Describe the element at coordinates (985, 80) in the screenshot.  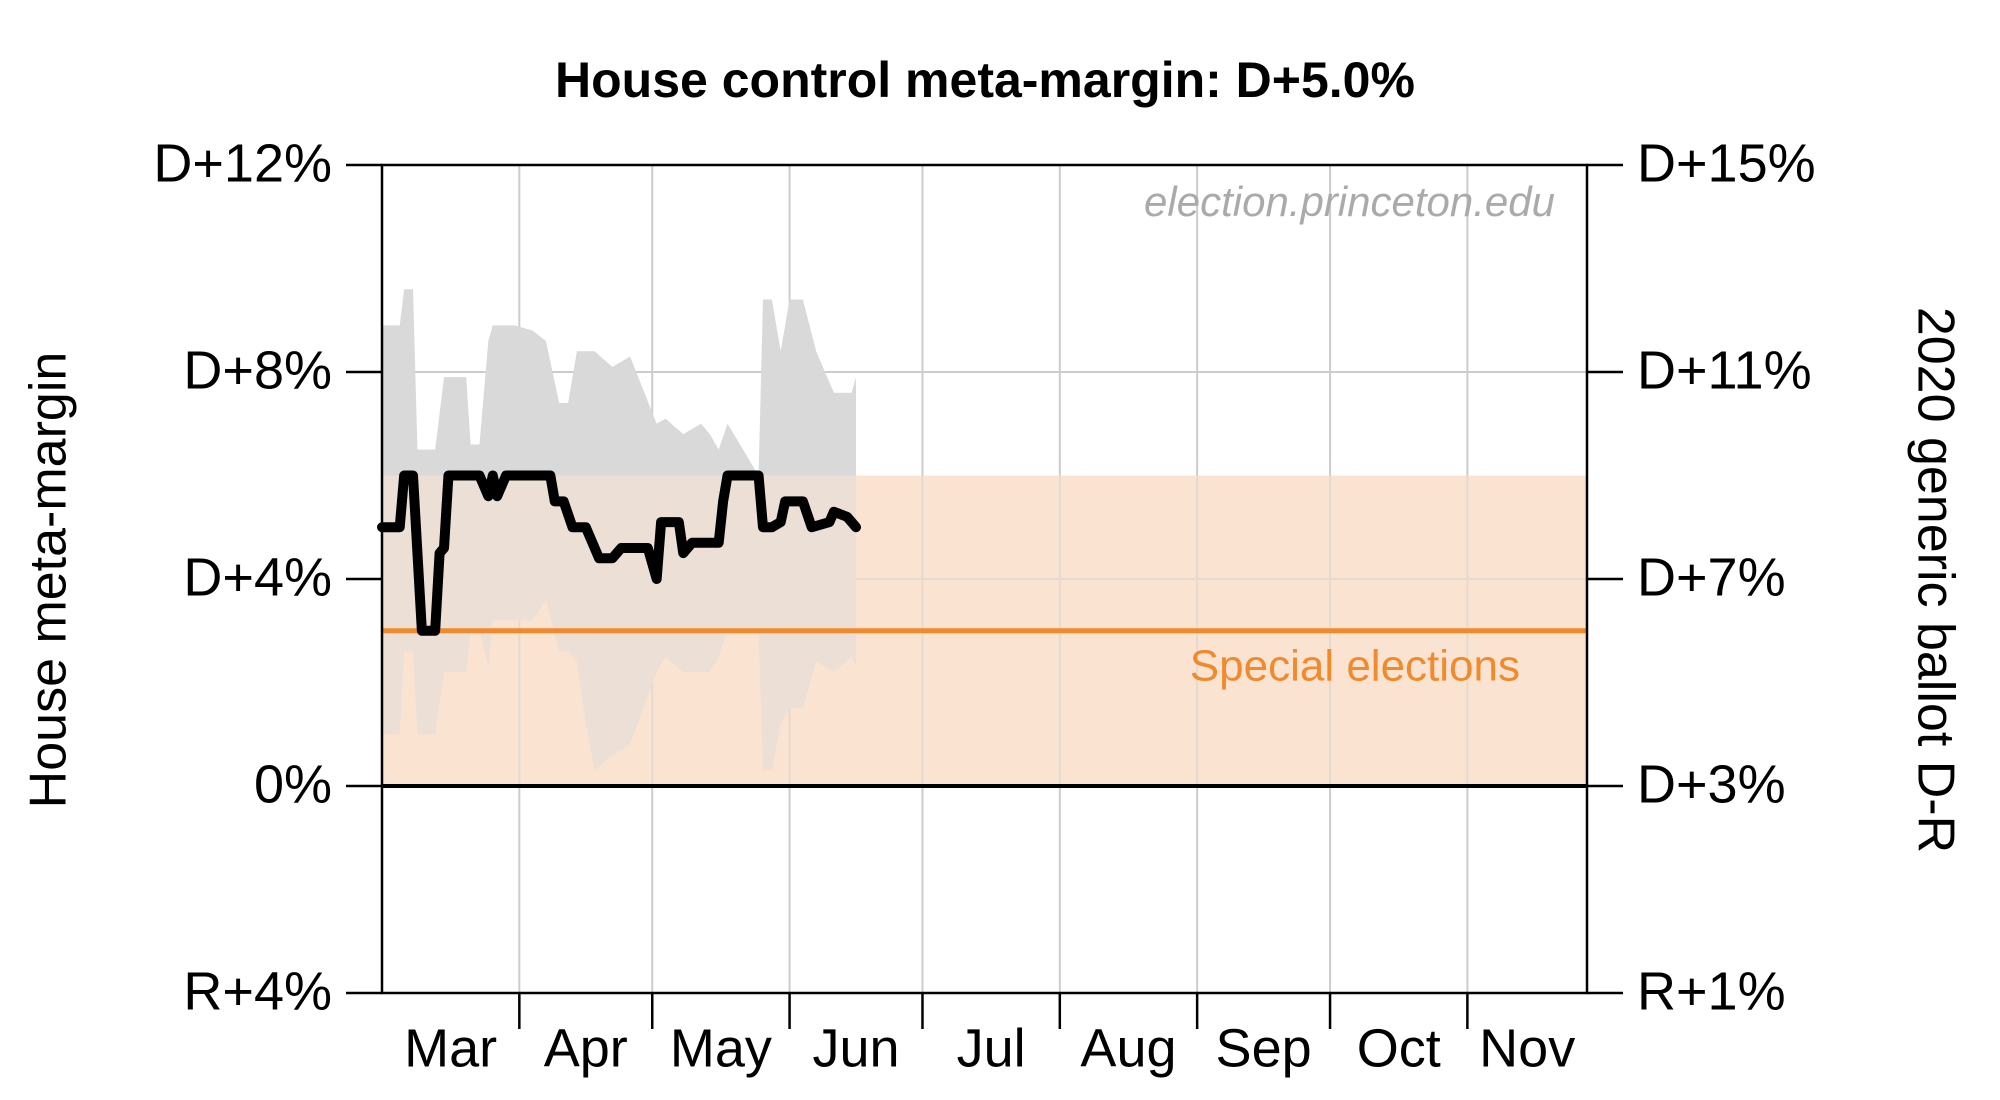
I see `chart-title: House control meta-margin: D+5.0%` at that location.